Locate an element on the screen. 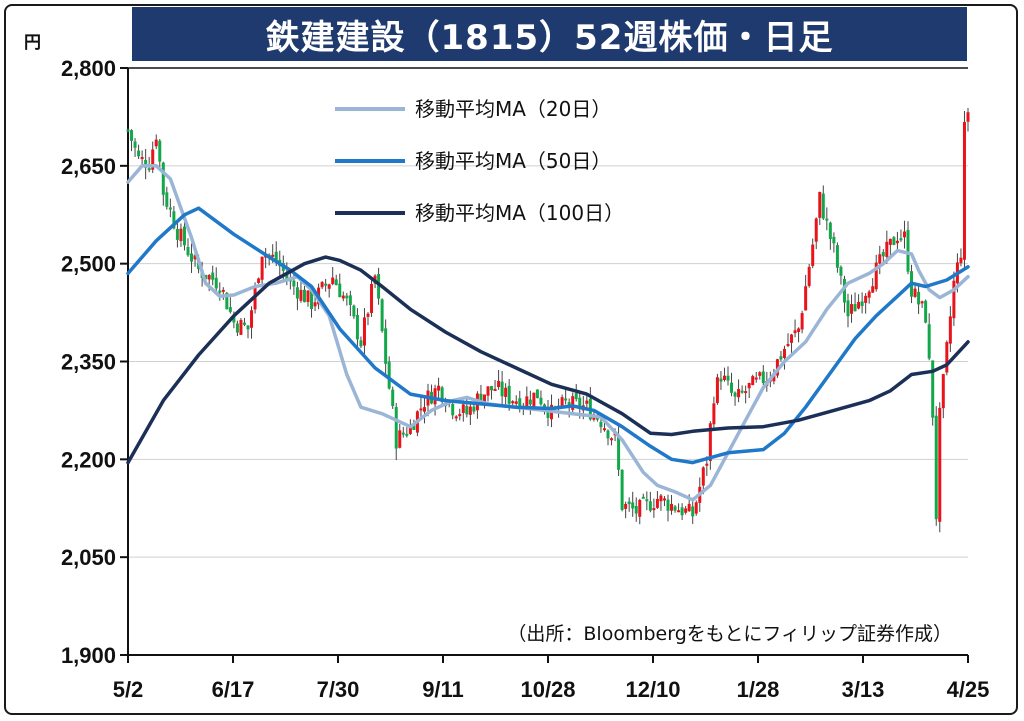 The height and width of the screenshot is (721, 1024). y-tick-label: 2,350 is located at coordinates (88, 362).